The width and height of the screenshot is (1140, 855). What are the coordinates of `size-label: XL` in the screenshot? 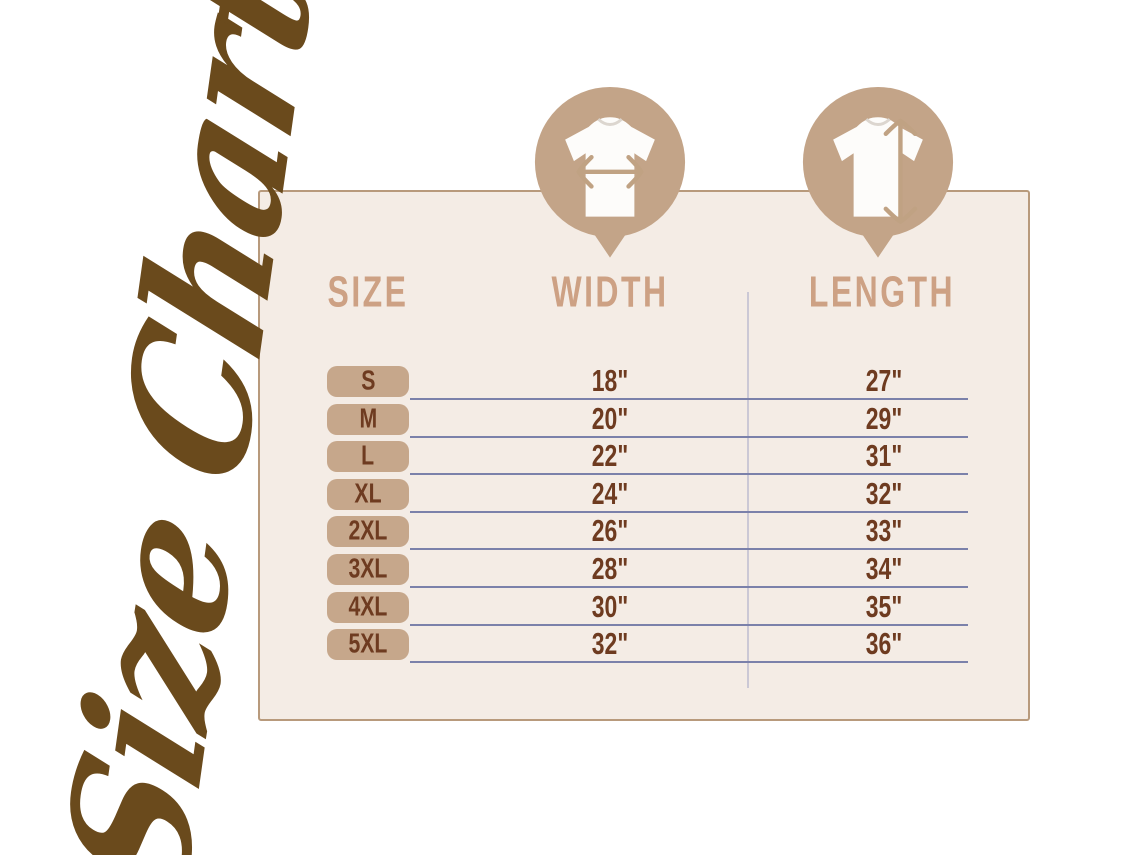 It's located at (368, 494).